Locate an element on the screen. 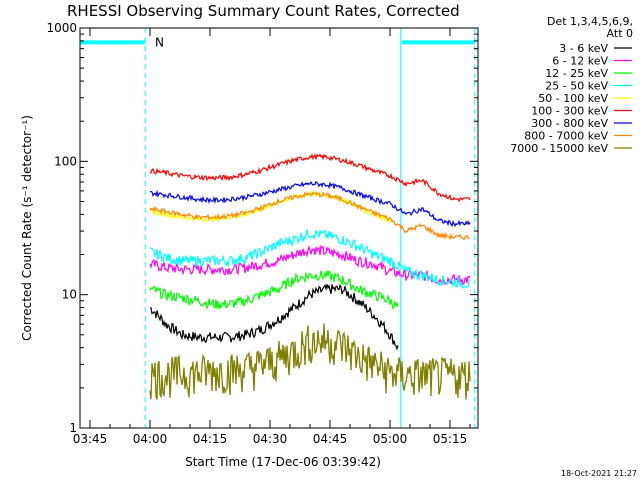  x-tick-label-1: 04:00 is located at coordinates (150, 439).